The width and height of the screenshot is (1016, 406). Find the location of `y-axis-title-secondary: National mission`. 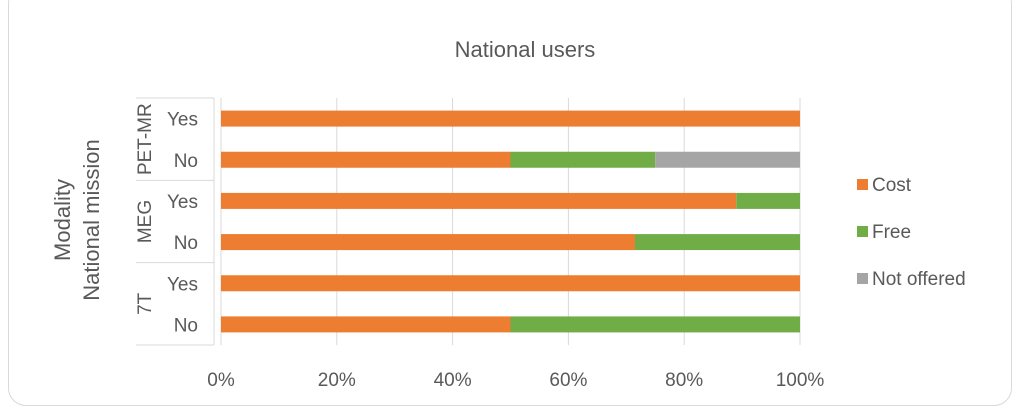

y-axis-title-secondary: National mission is located at coordinates (91, 219).